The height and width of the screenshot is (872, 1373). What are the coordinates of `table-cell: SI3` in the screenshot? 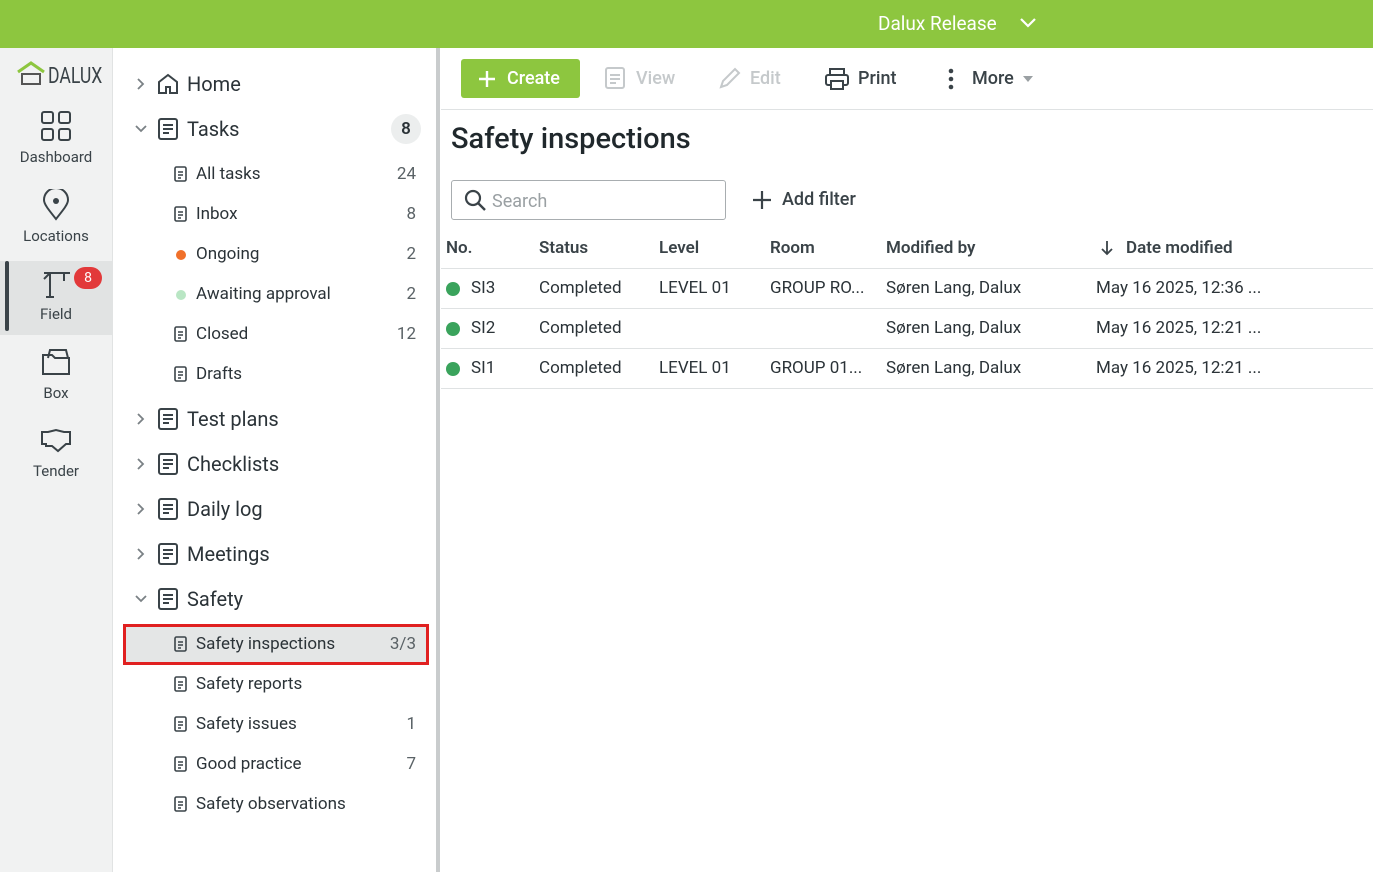 It's located at (483, 288).